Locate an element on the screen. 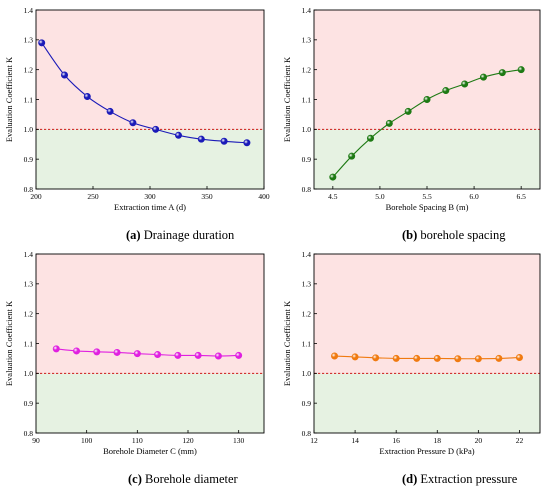 The height and width of the screenshot is (491, 550). x-tick-label: 12 is located at coordinates (314, 440).